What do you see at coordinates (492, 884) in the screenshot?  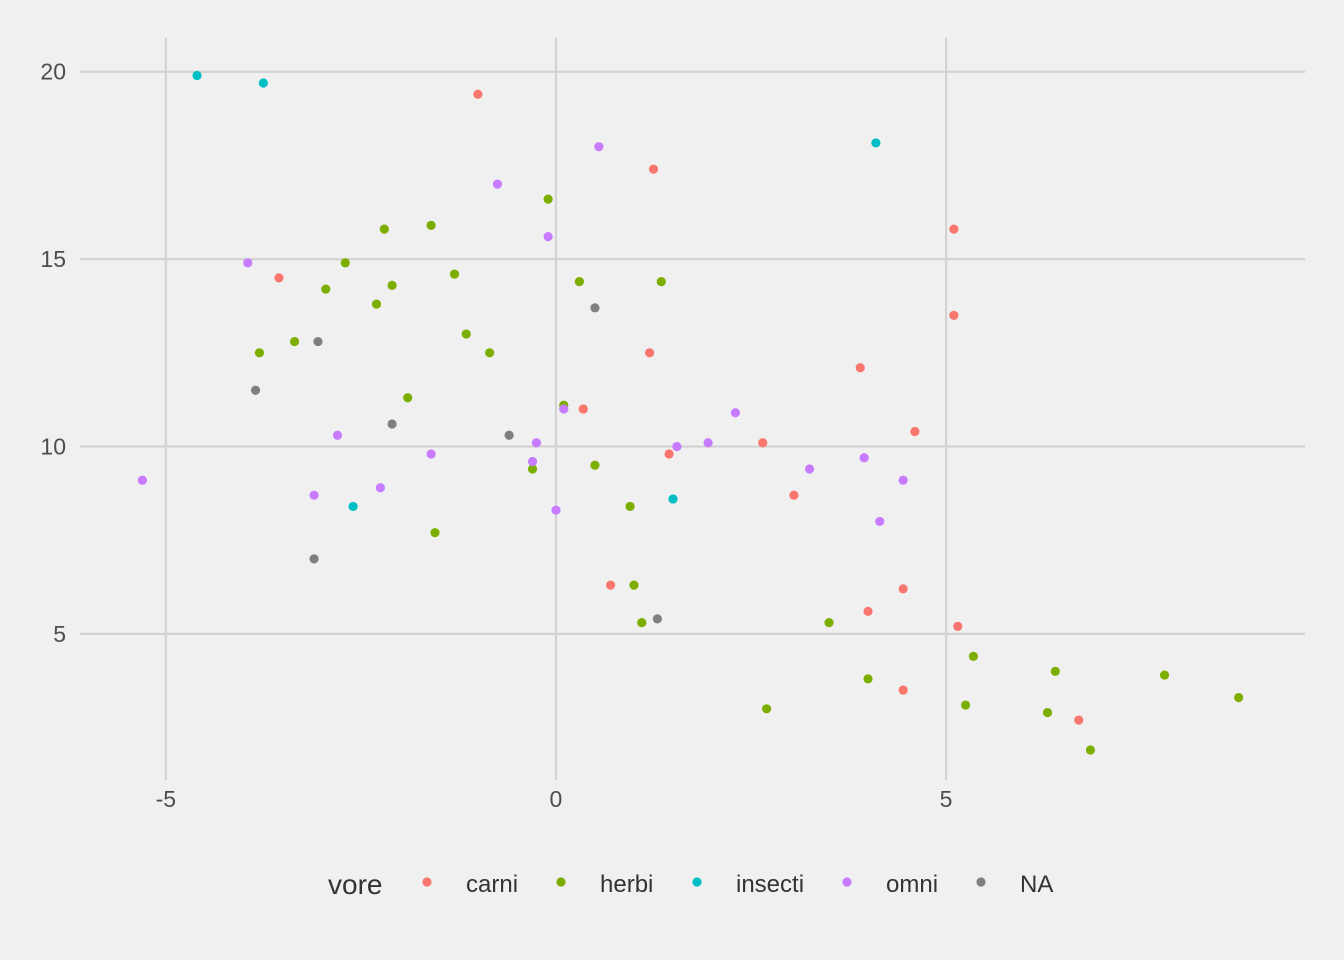 I see `legend-label: carni` at bounding box center [492, 884].